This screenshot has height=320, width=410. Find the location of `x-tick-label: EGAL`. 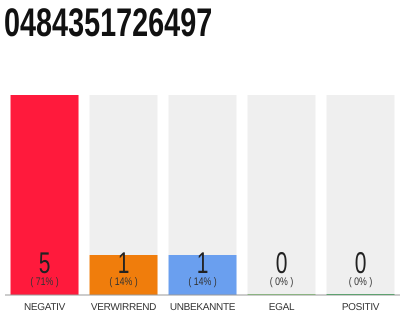

x-tick-label: EGAL is located at coordinates (281, 308).